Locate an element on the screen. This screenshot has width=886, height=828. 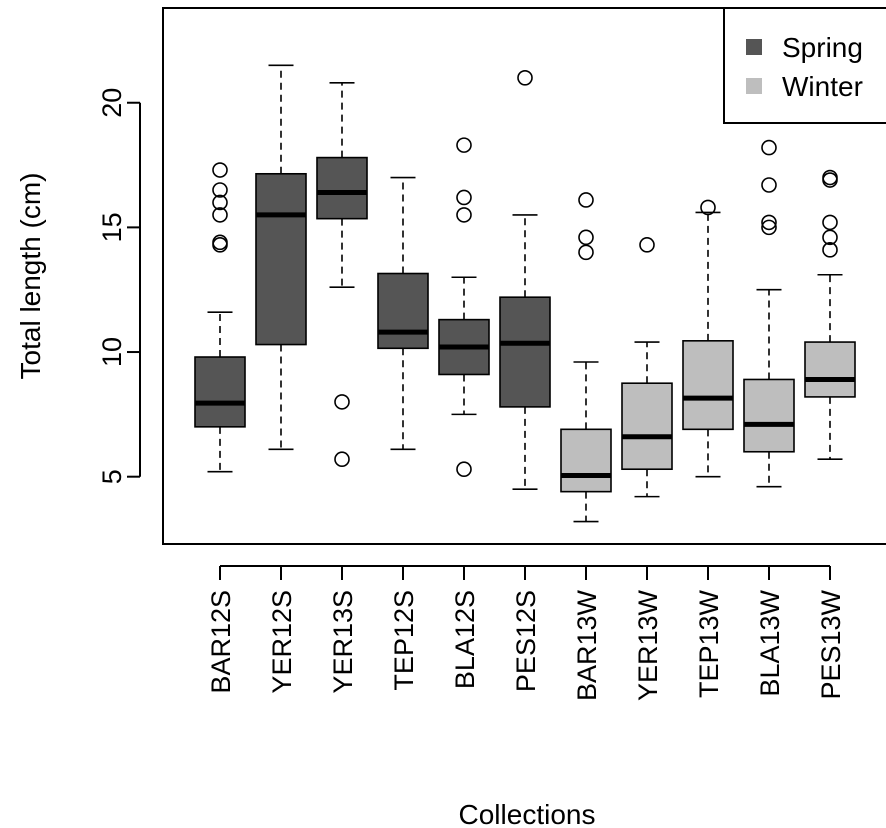
legend-frame is located at coordinates (804, 65).